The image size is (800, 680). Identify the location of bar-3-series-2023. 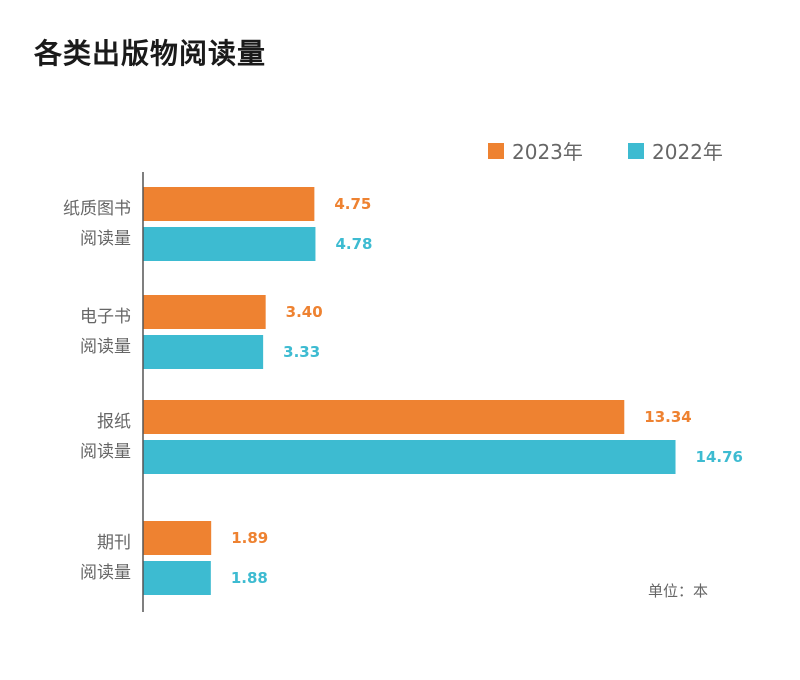
(384, 417).